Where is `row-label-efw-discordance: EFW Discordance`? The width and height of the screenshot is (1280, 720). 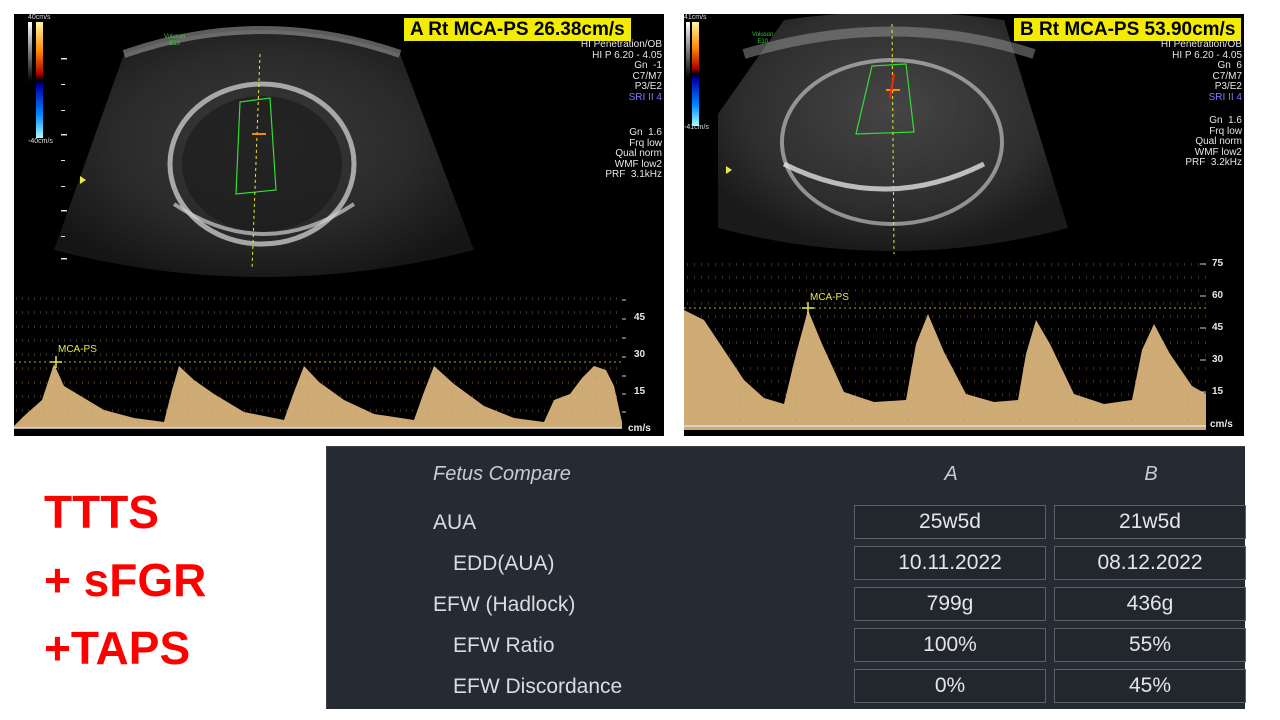 row-label-efw-discordance: EFW Discordance is located at coordinates (538, 686).